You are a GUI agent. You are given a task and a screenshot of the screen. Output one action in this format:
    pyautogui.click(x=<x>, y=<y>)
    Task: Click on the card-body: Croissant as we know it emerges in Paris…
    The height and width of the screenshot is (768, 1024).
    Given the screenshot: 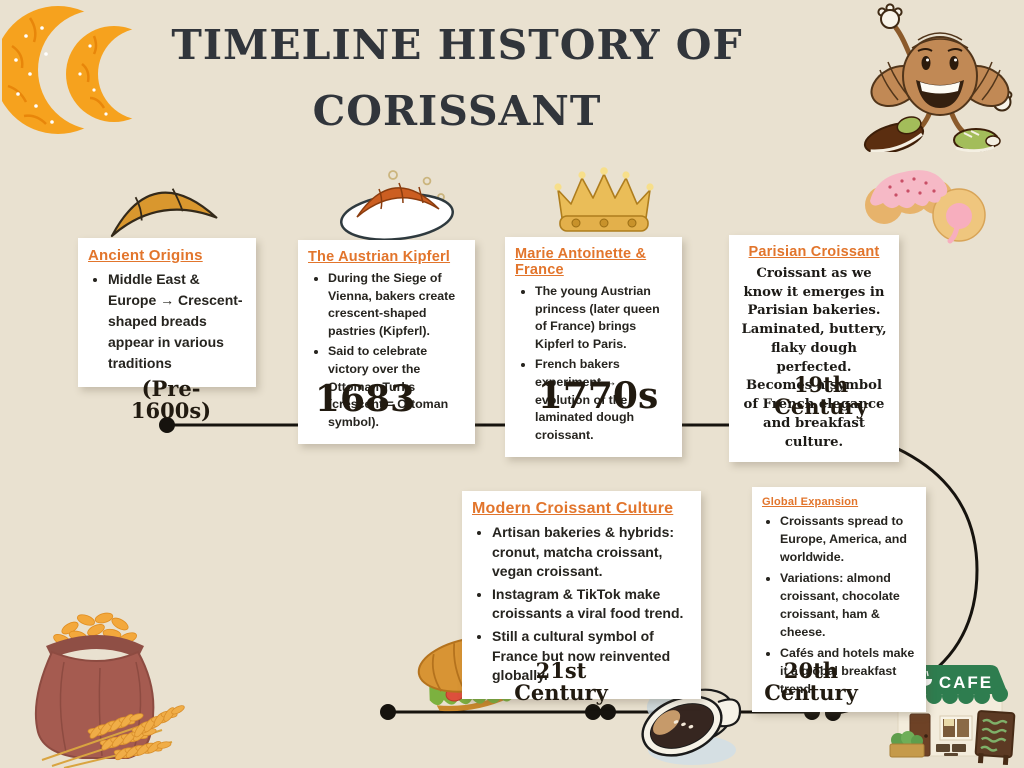 What is the action you would take?
    pyautogui.click(x=814, y=358)
    